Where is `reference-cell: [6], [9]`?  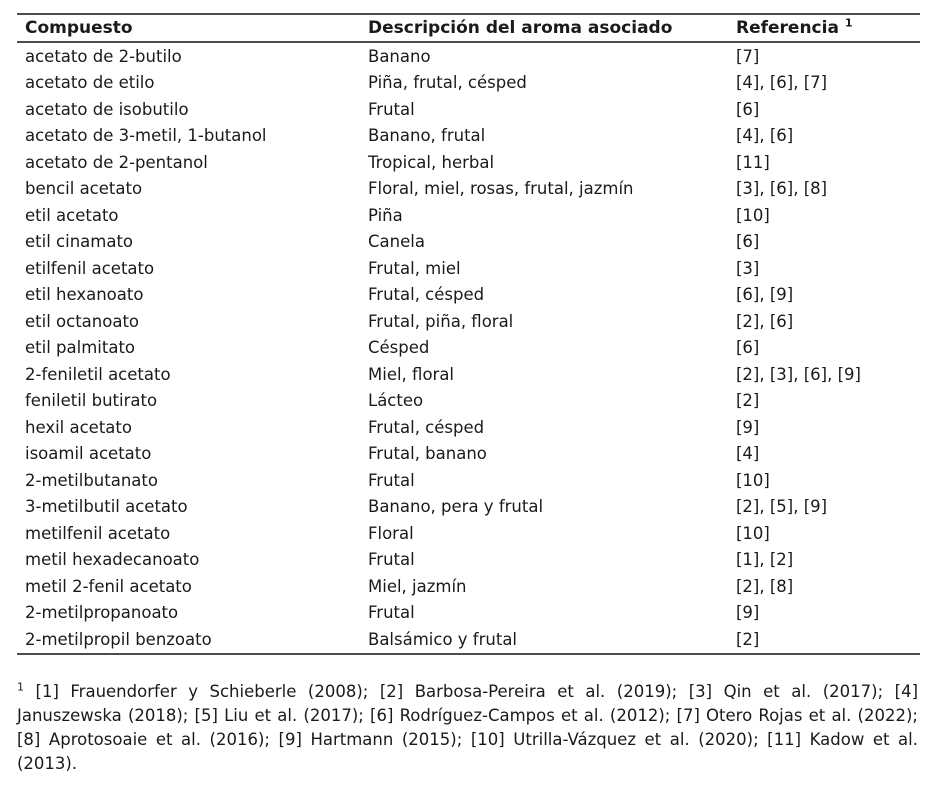 reference-cell: [6], [9] is located at coordinates (765, 295).